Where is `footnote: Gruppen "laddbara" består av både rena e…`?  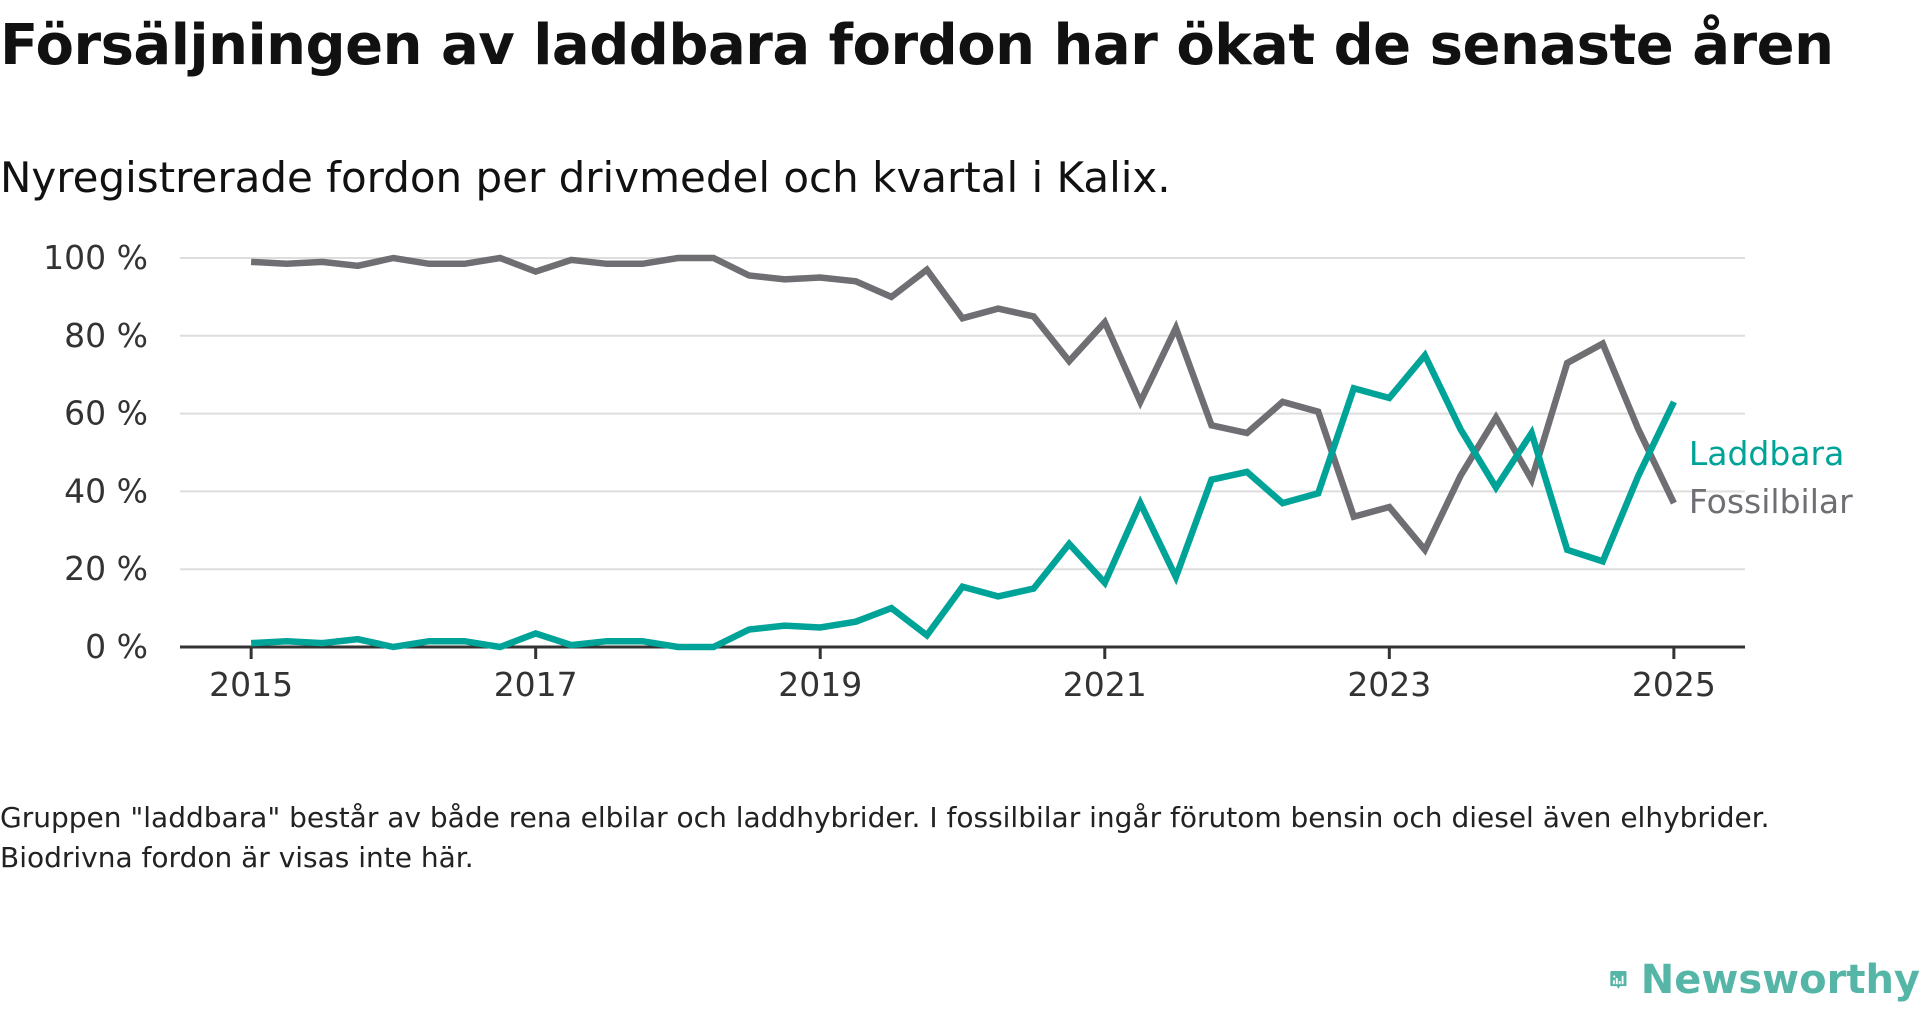
footnote: Gruppen "laddbara" består av både rena e… is located at coordinates (885, 837).